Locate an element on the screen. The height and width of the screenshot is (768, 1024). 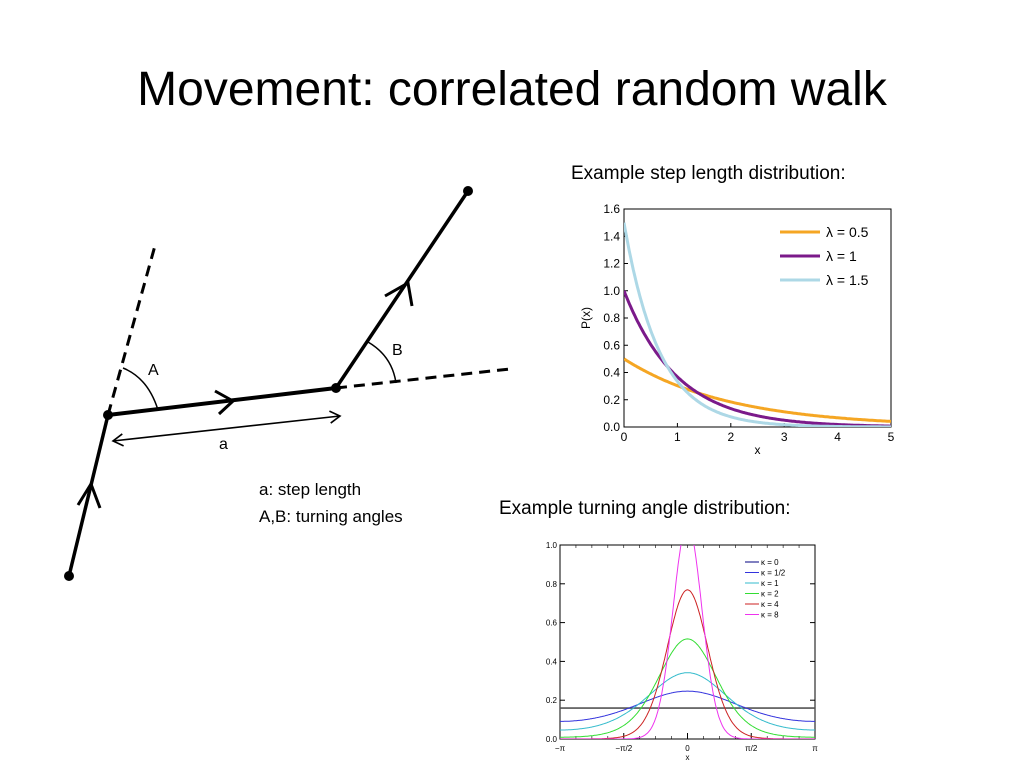
legend-turning-angles: A,B: turning angles is located at coordinates (331, 516).